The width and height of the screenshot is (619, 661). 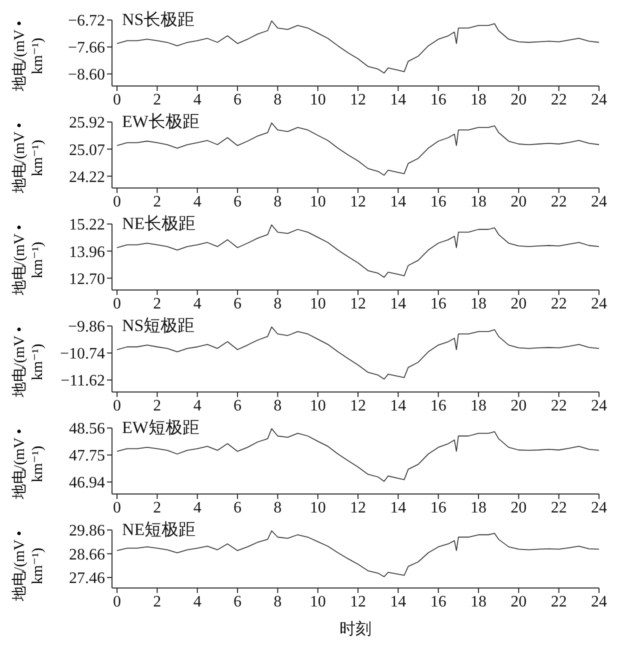 What do you see at coordinates (82, 381) in the screenshot?
I see `y-tick-label: −11.62` at bounding box center [82, 381].